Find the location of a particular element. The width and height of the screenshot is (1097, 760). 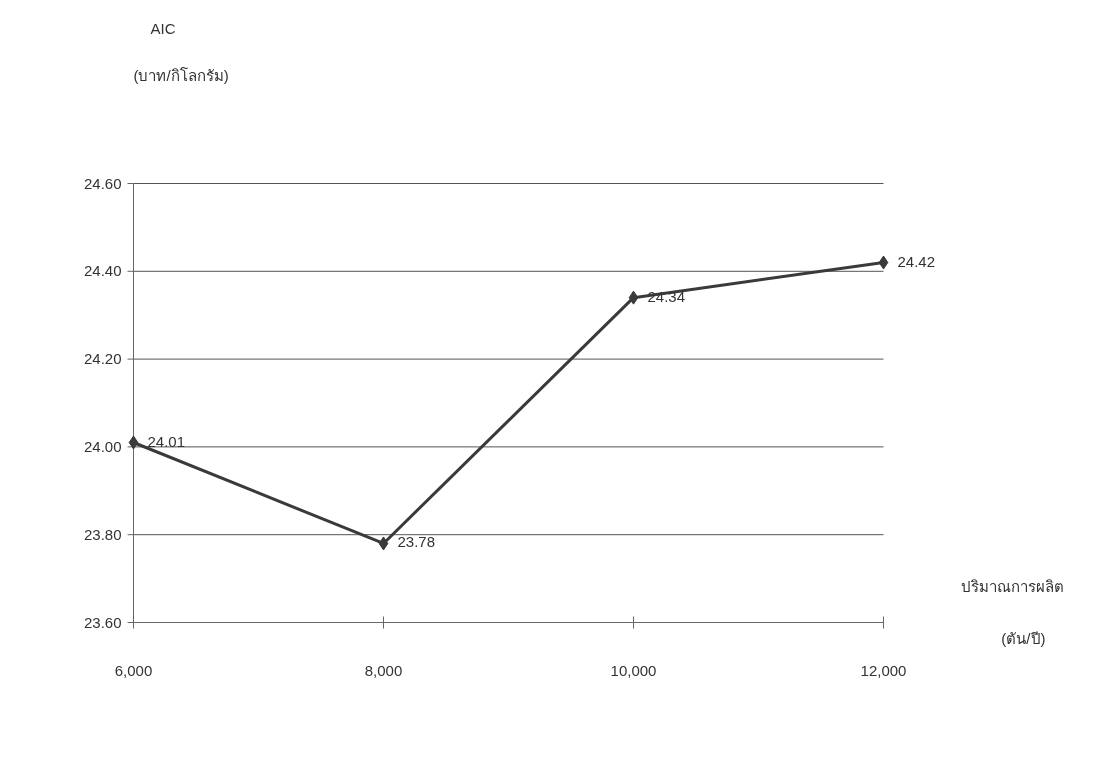

y-tick-label: 23.80 is located at coordinates (102, 534).